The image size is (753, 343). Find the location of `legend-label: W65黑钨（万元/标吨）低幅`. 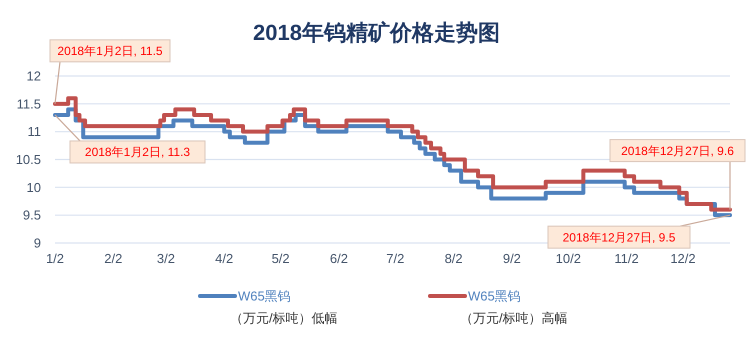

legend-label: W65黑钨（万元/标吨）低幅 is located at coordinates (284, 307).